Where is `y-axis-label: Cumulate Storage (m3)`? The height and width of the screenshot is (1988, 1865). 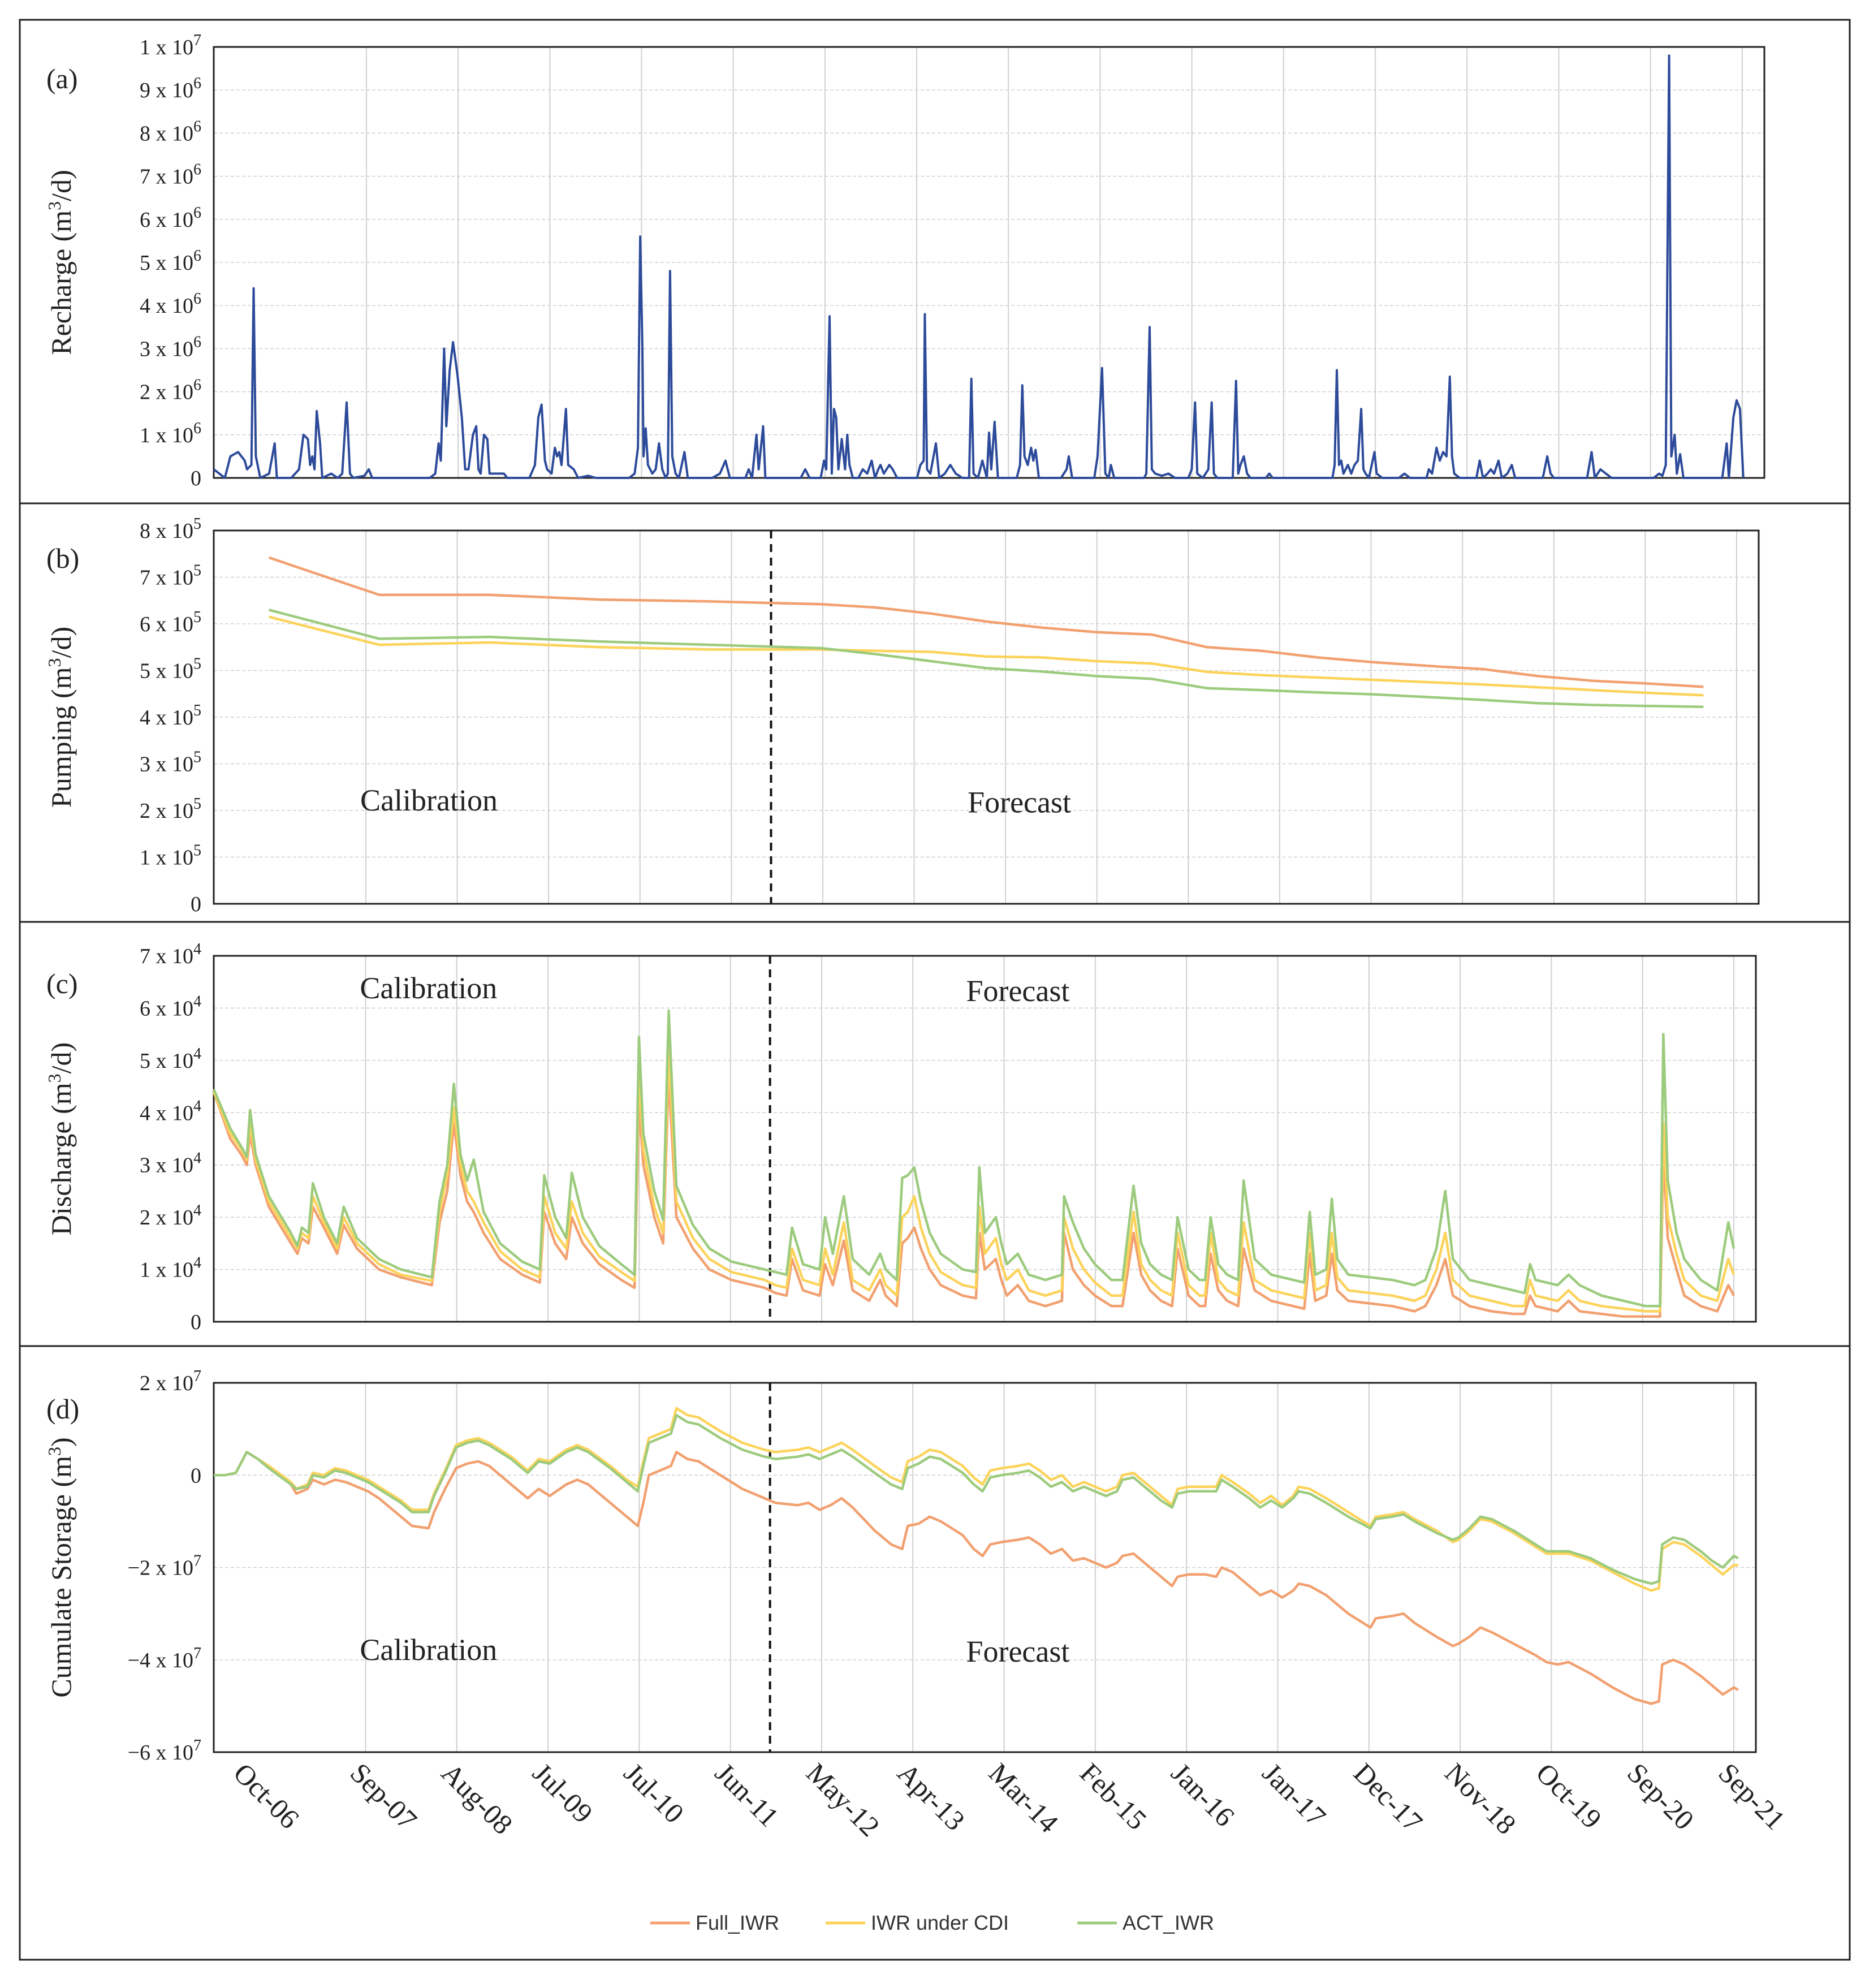 y-axis-label: Cumulate Storage (m3) is located at coordinates (60, 1567).